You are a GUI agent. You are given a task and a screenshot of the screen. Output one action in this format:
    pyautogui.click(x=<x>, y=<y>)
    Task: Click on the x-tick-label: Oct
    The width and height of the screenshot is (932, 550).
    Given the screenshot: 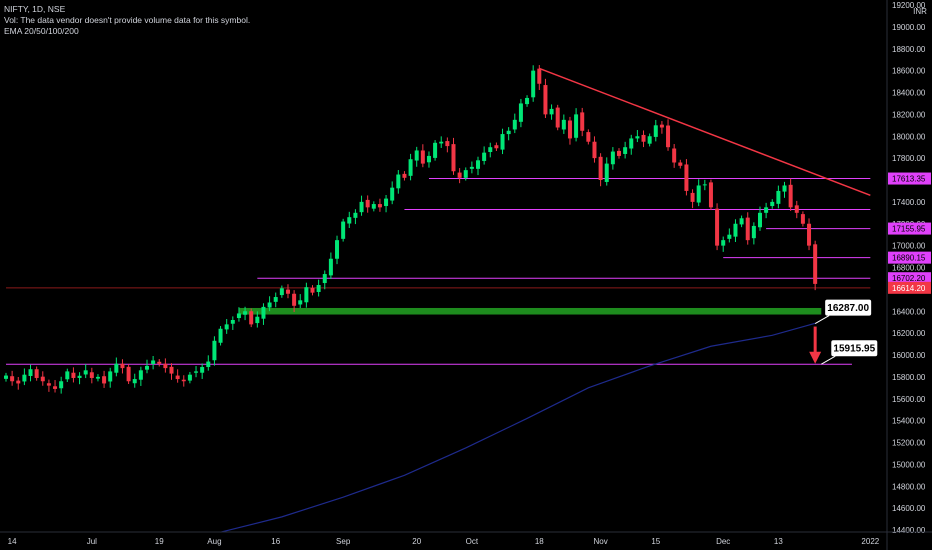 What is the action you would take?
    pyautogui.click(x=472, y=541)
    